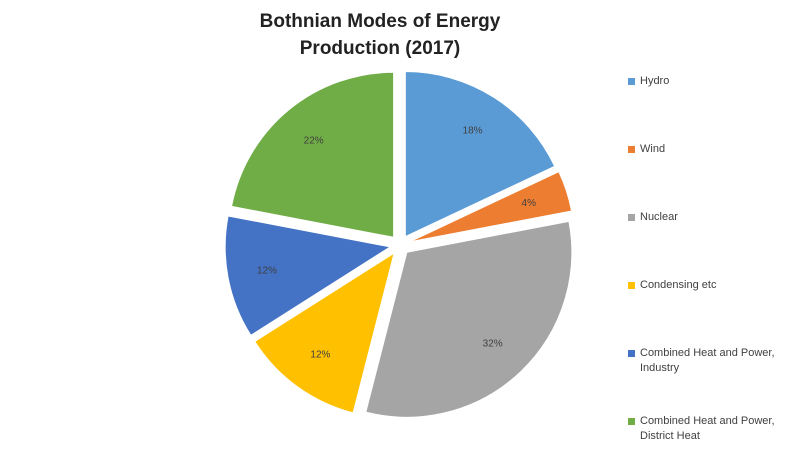  What do you see at coordinates (714, 81) in the screenshot?
I see `legend-item-0: Hydro` at bounding box center [714, 81].